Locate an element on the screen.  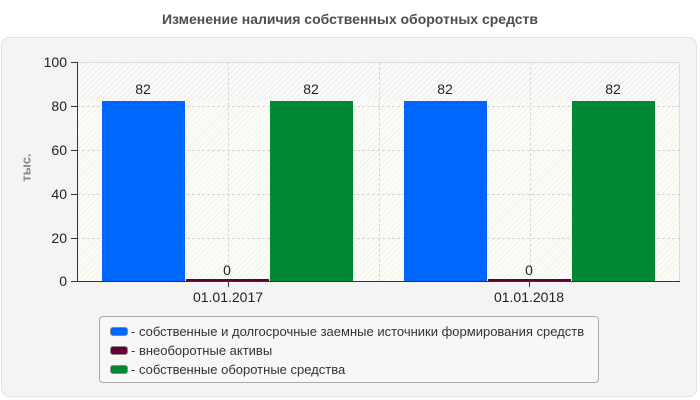
legend-label: - собственные оборотные средства is located at coordinates (238, 369).